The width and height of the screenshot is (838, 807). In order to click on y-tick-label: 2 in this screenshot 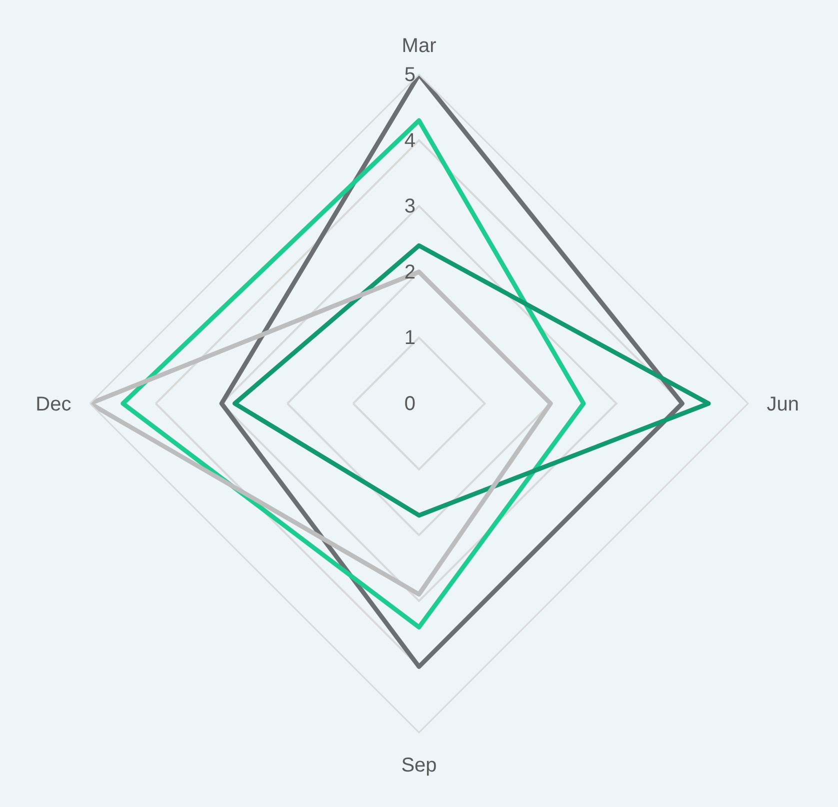, I will do `click(410, 272)`.